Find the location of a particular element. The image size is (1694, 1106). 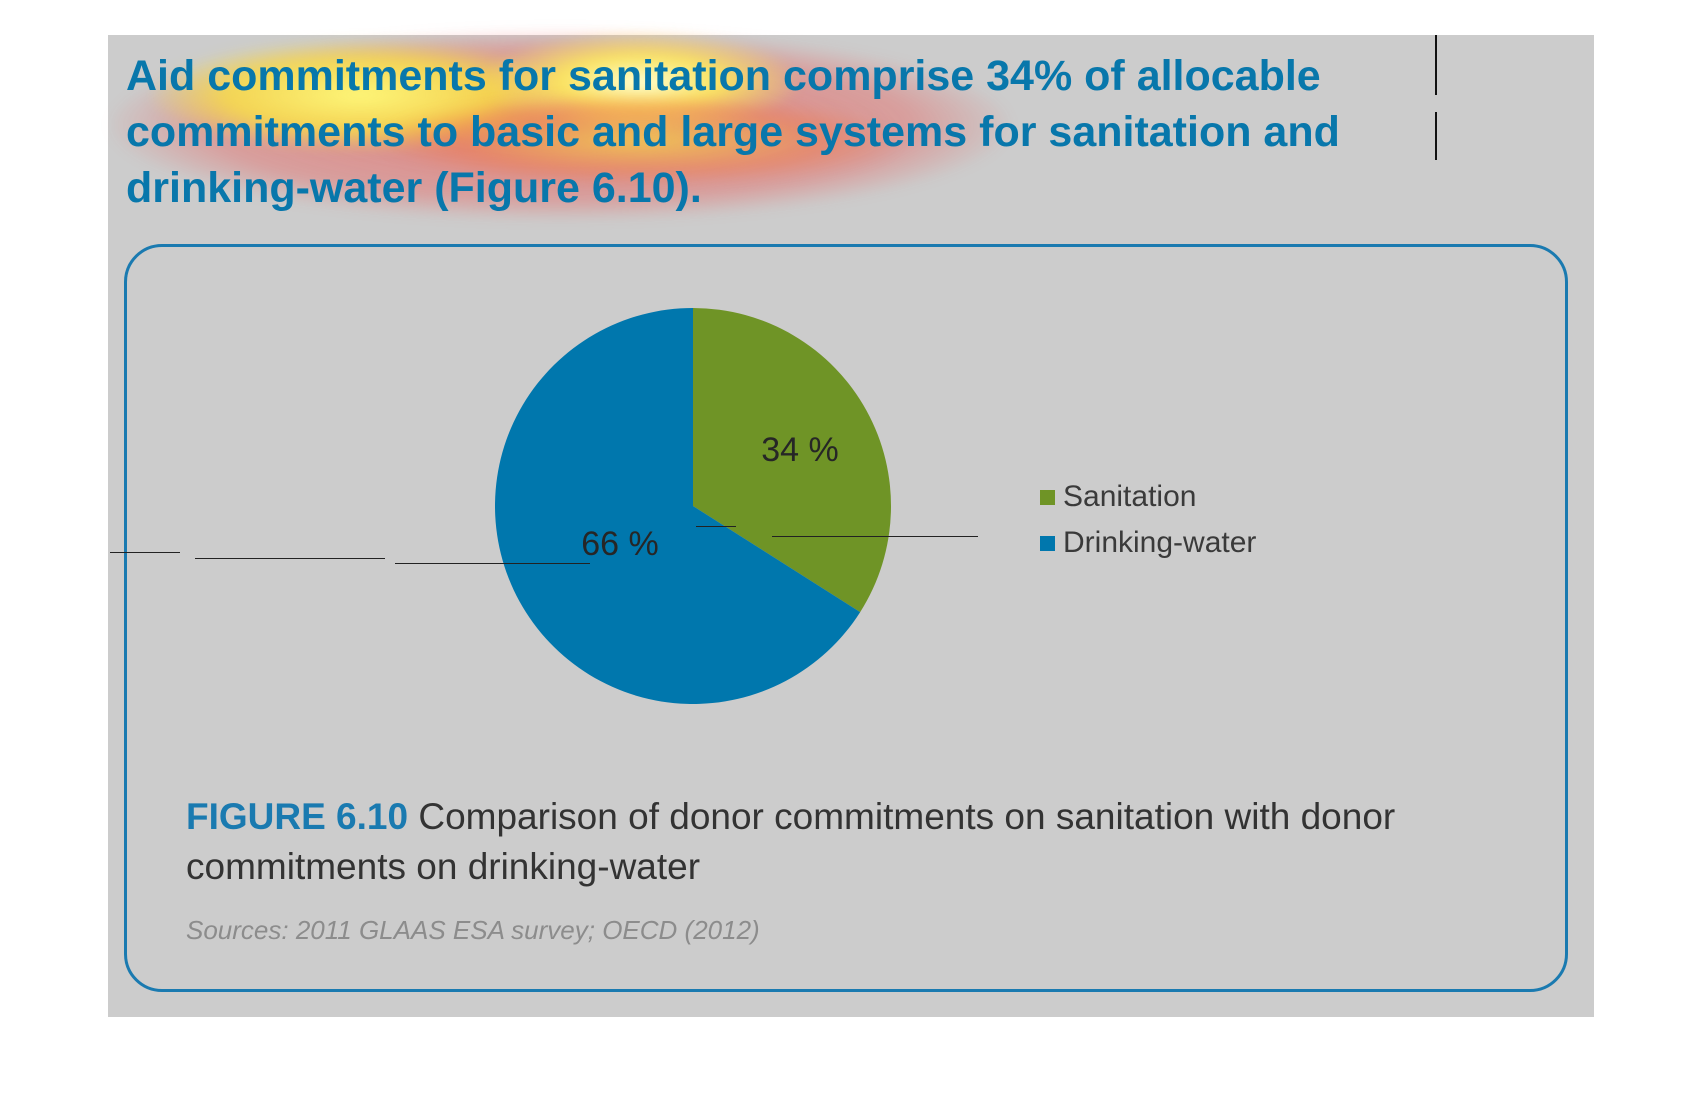

legend-label-drinking-water: Drinking-water is located at coordinates (1160, 542).